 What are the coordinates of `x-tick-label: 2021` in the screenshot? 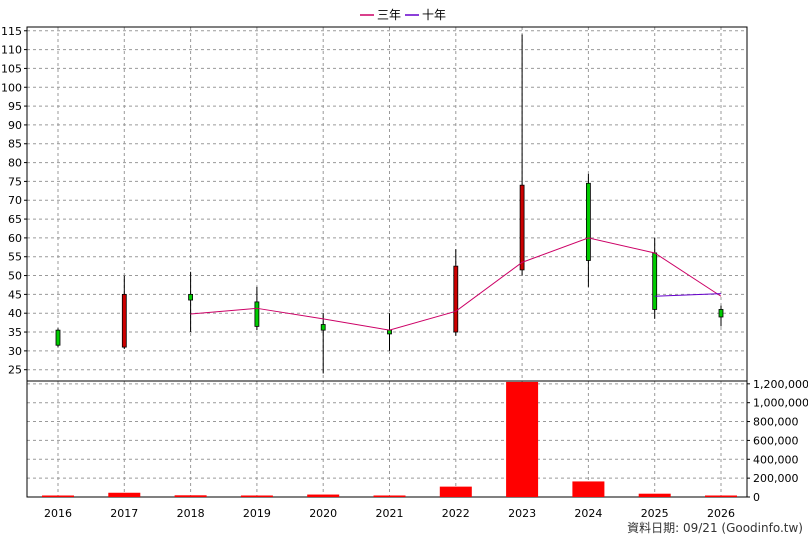 It's located at (390, 513).